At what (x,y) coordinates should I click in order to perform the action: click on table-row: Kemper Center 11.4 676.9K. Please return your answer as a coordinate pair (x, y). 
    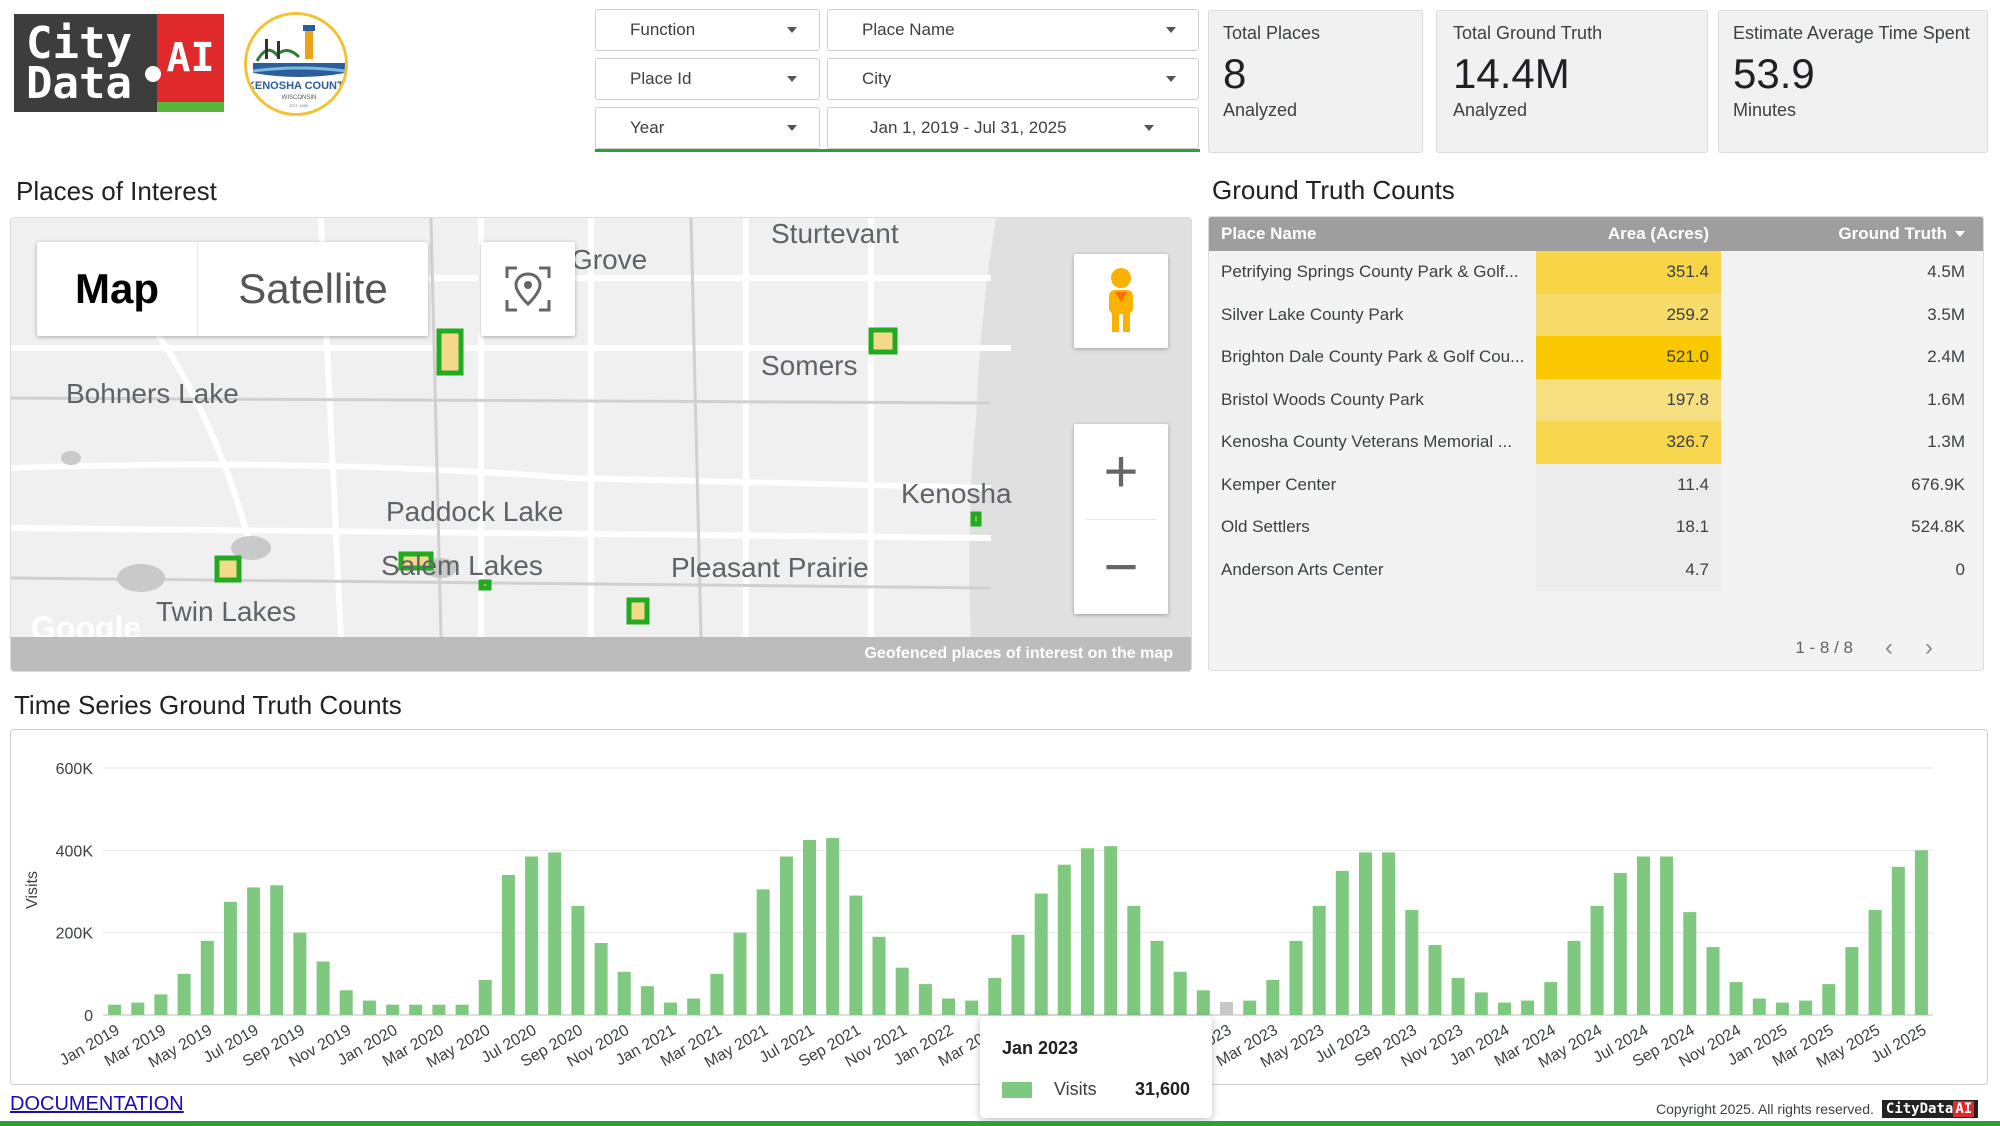
    Looking at the image, I should click on (1596, 484).